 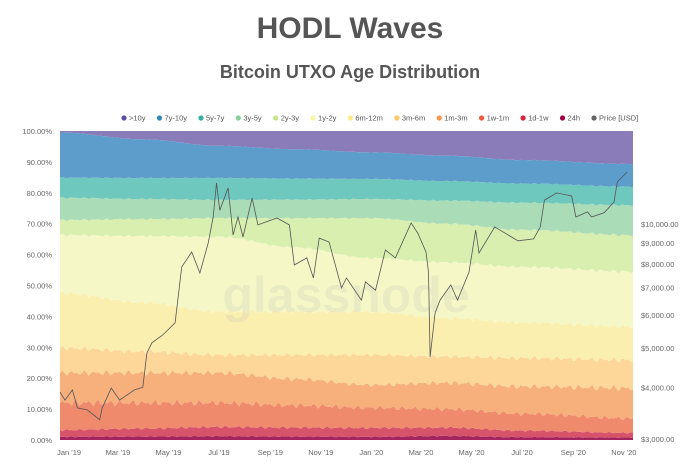 What do you see at coordinates (346, 217) in the screenshot?
I see `band-3y-5y` at bounding box center [346, 217].